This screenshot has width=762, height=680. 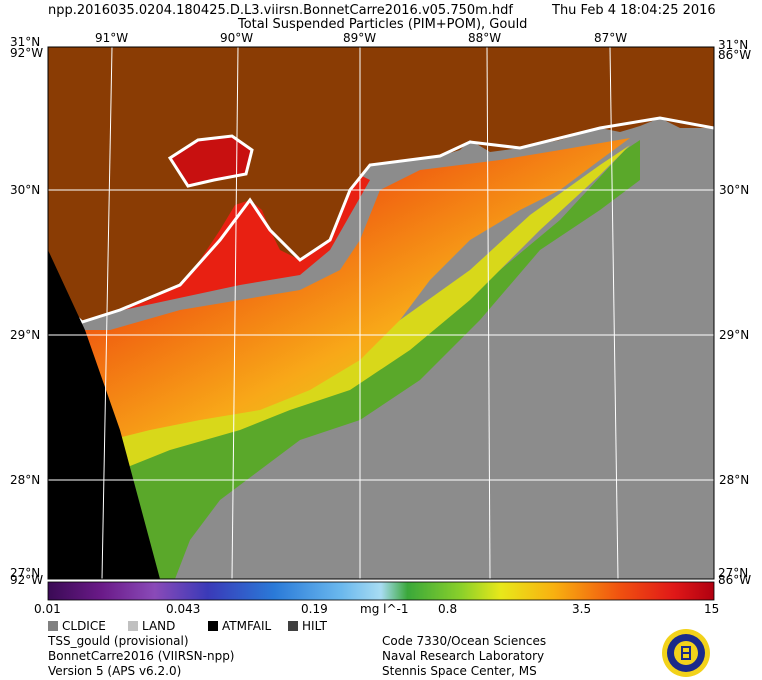 What do you see at coordinates (104, 414) in the screenshot?
I see `no-data-region` at bounding box center [104, 414].